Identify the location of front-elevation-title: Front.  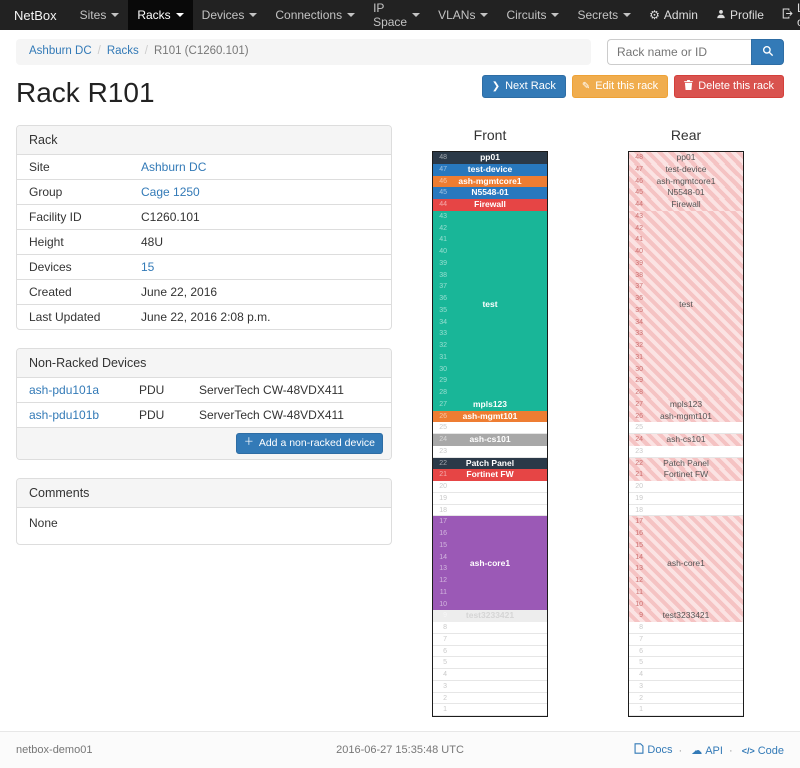
(490, 135).